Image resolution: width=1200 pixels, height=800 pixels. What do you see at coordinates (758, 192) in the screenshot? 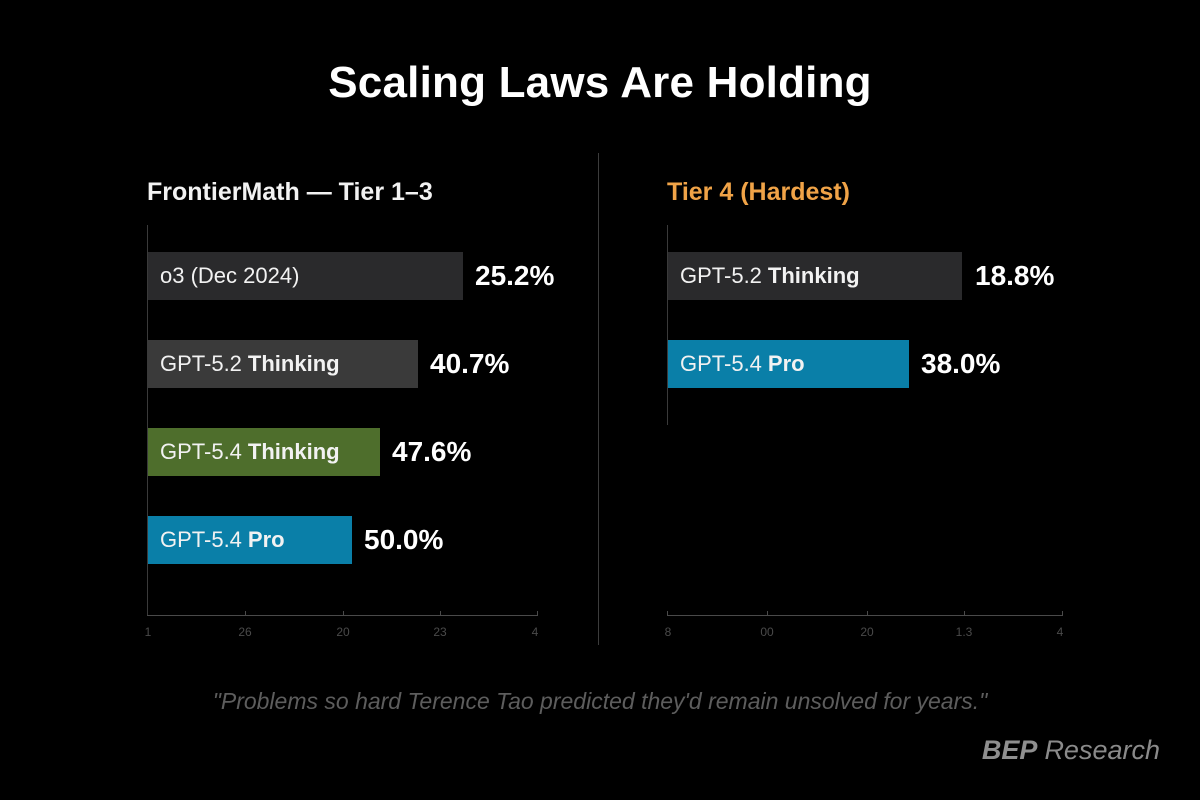
I see `right-chart-title: Tier 4 (Hardest)` at bounding box center [758, 192].